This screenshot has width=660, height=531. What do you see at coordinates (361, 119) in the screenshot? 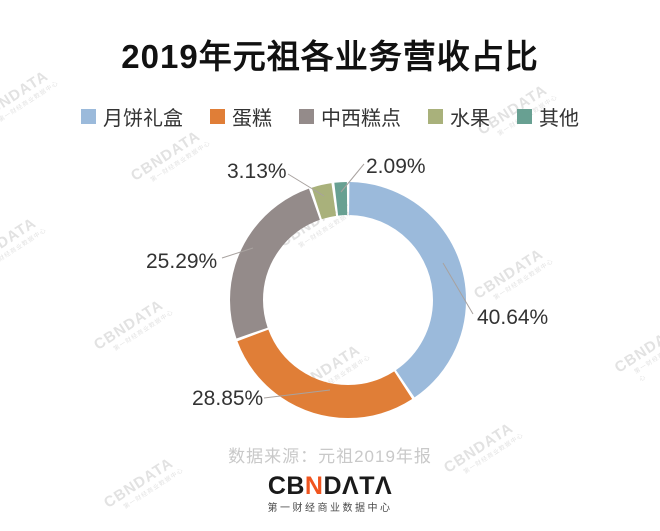
I see `legend-label-中西糕点: 中西糕点` at bounding box center [361, 119].